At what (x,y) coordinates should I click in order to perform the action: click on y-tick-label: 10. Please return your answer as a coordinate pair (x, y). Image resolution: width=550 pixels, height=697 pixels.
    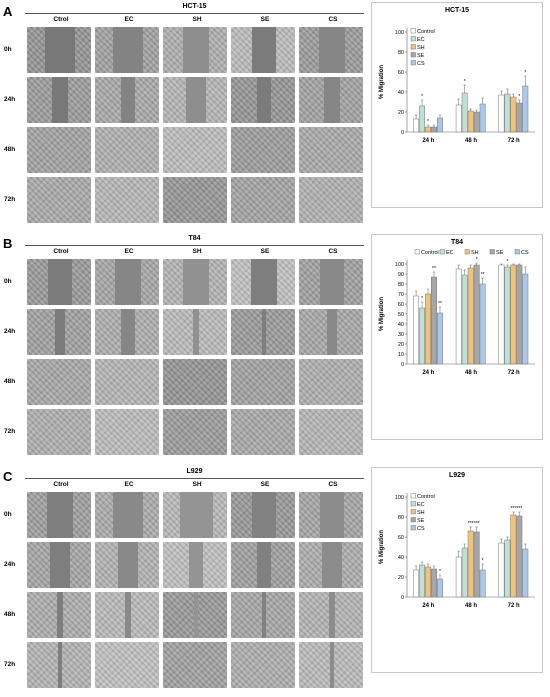
    Looking at the image, I should click on (401, 355).